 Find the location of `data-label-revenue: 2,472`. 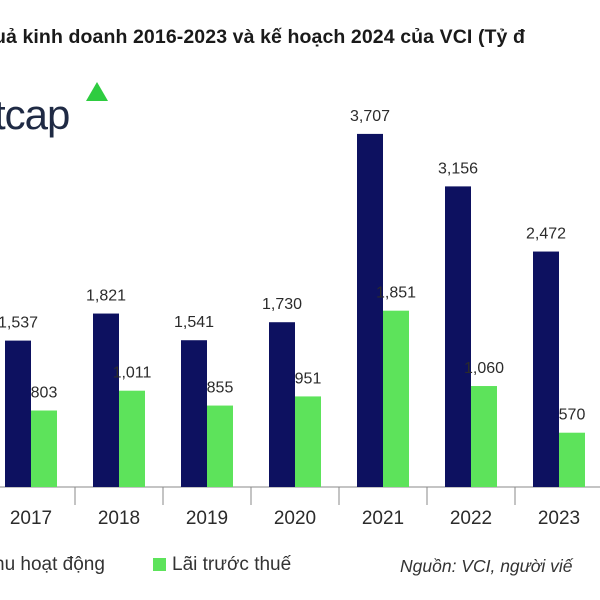

data-label-revenue: 2,472 is located at coordinates (546, 234).